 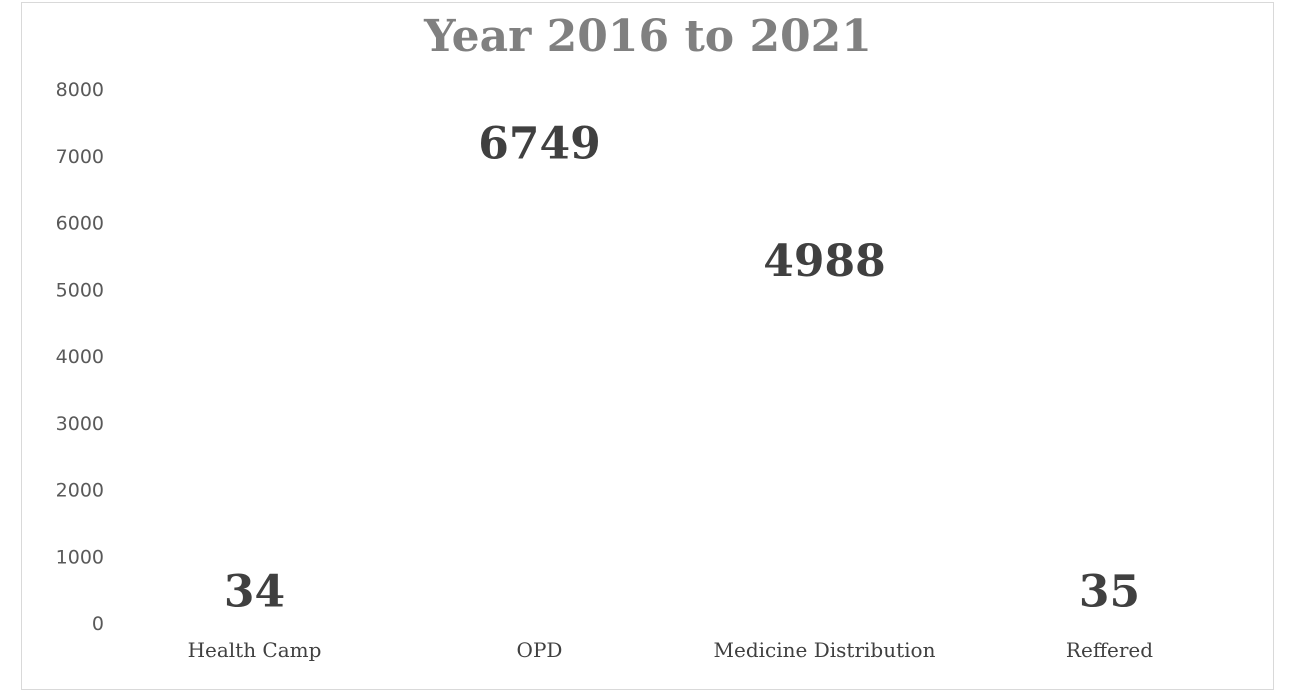 What do you see at coordinates (1109, 650) in the screenshot?
I see `x-category-label: Reffered` at bounding box center [1109, 650].